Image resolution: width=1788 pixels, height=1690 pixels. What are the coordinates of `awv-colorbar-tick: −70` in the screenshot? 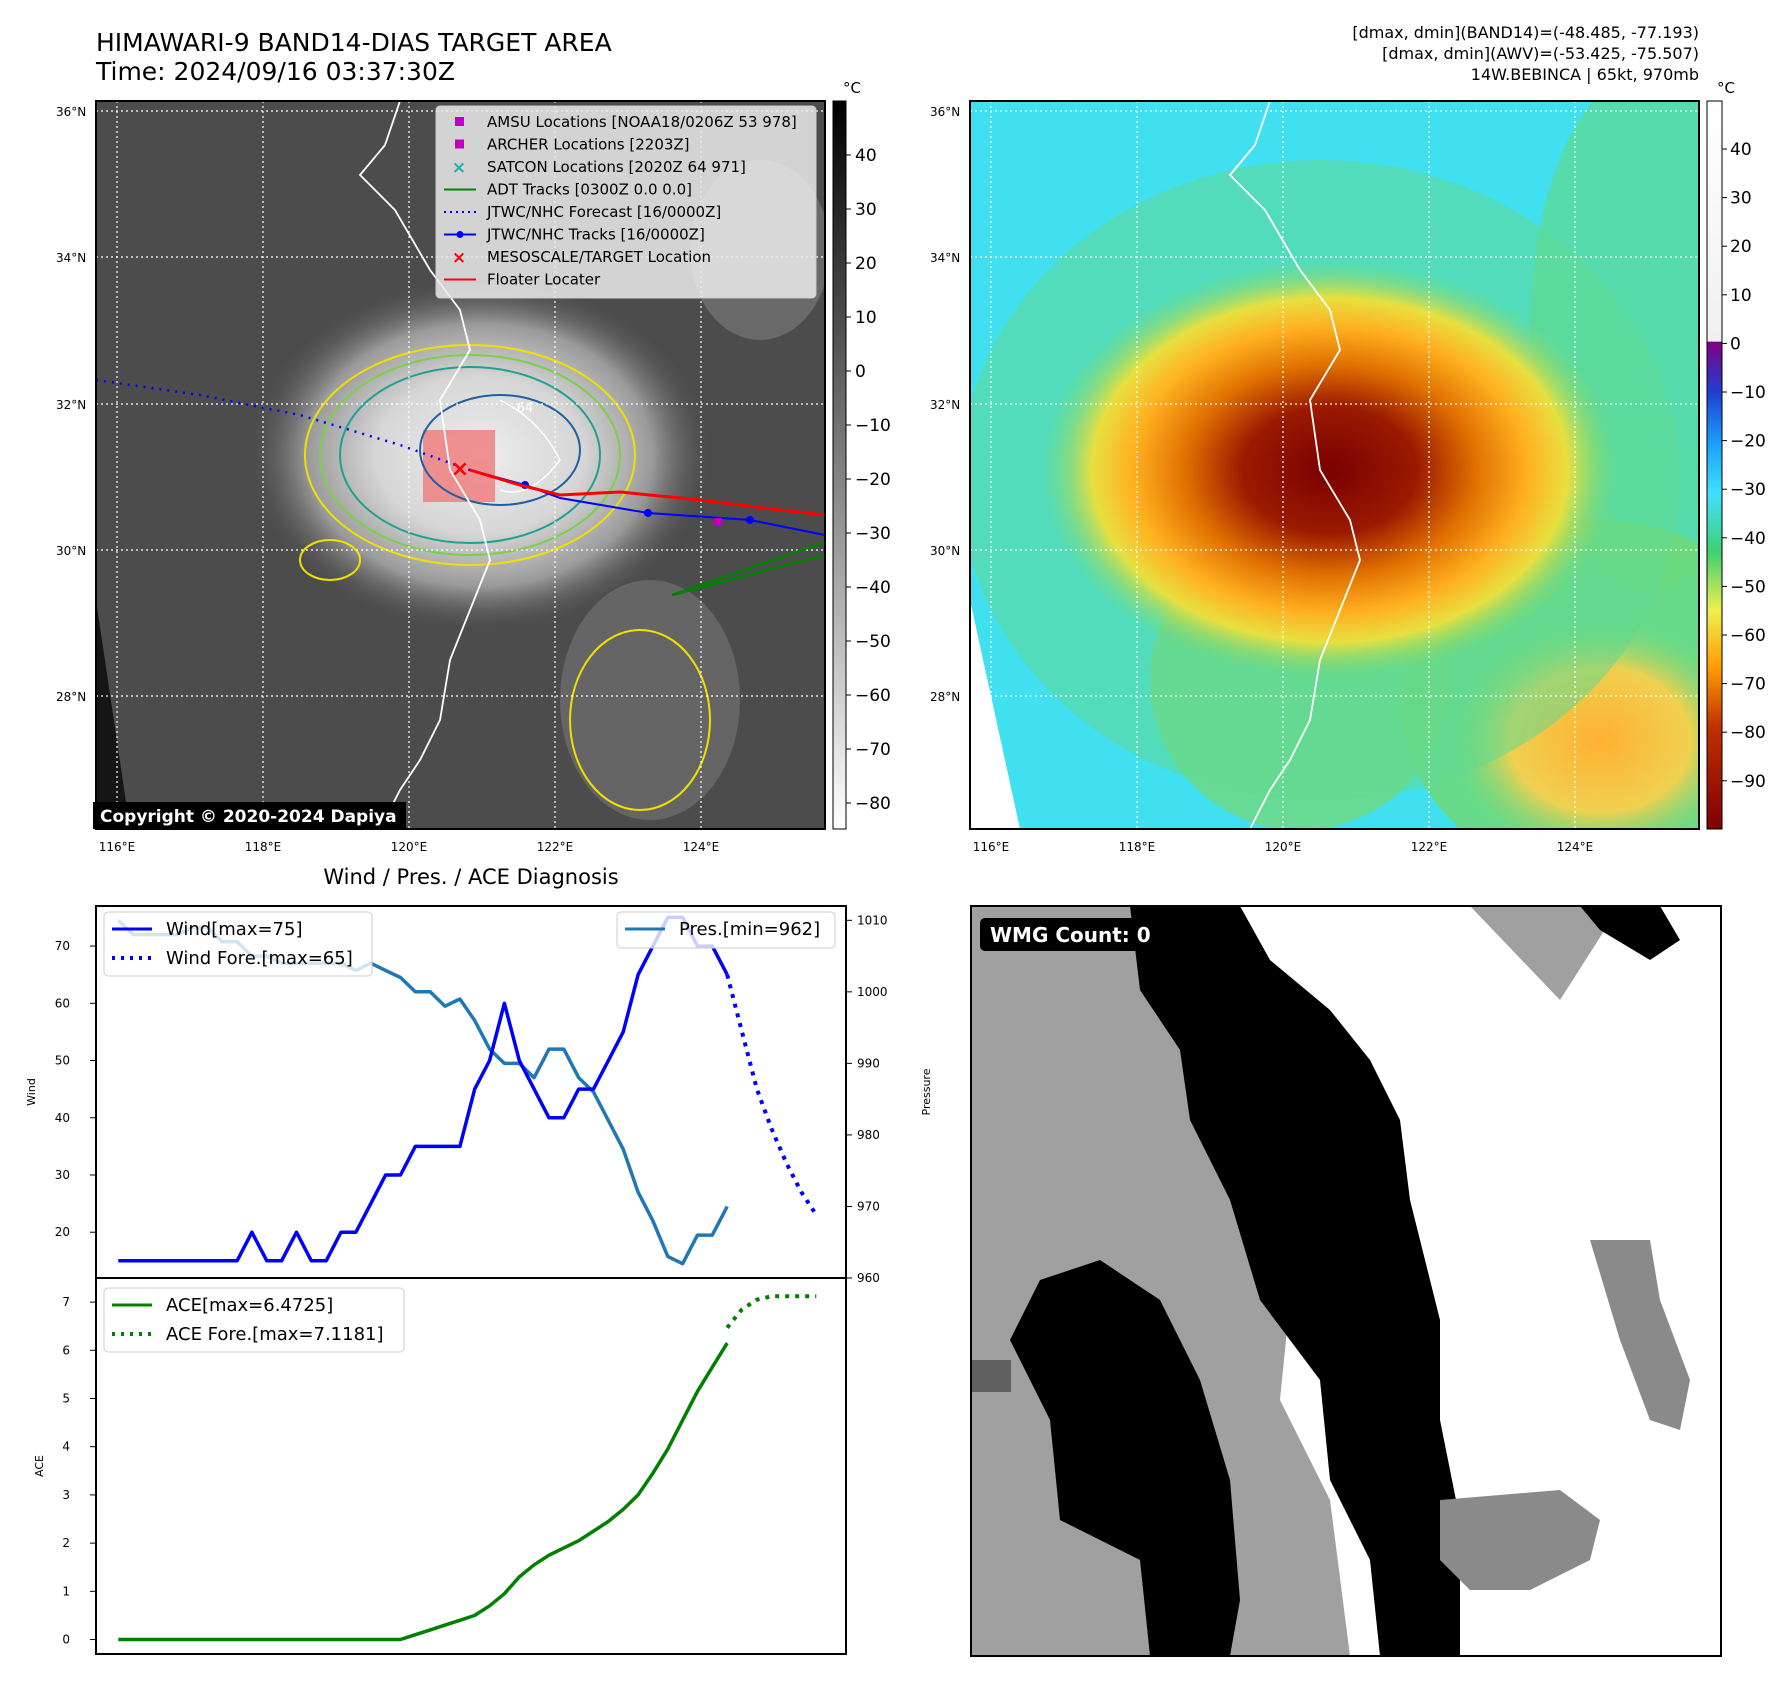 It's located at (1748, 685).